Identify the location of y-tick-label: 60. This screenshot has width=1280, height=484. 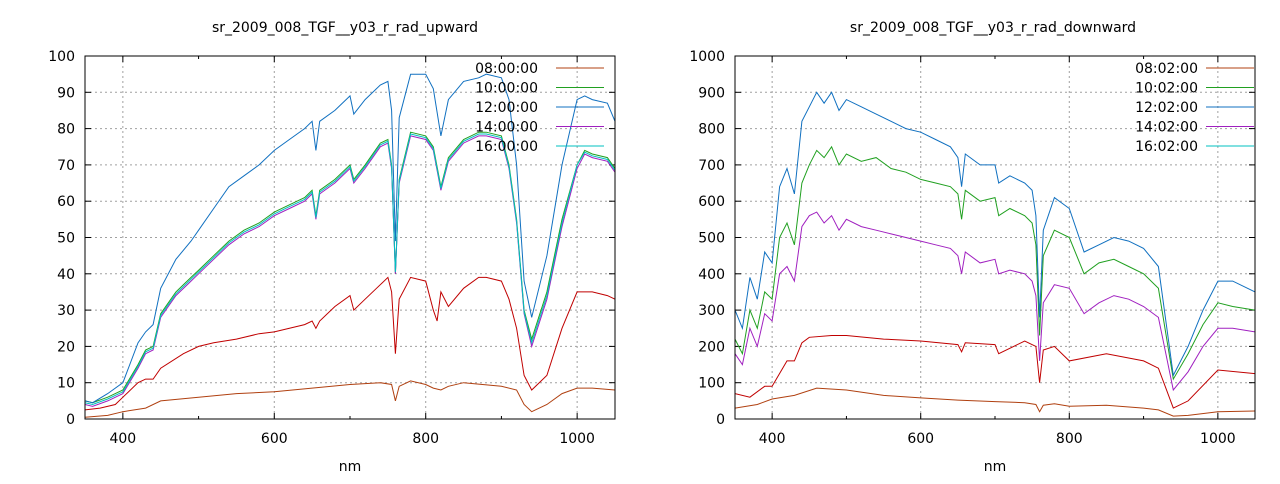
(66, 202).